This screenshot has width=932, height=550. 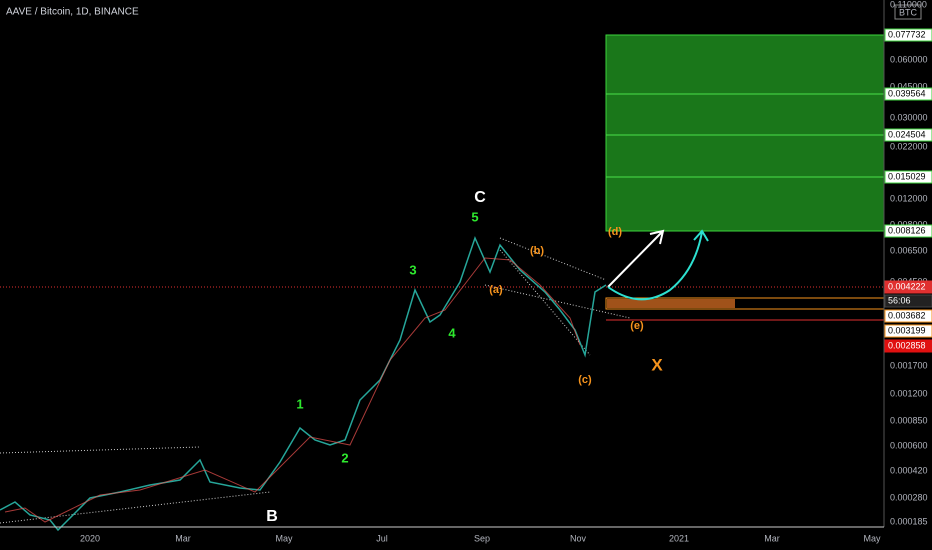 What do you see at coordinates (658, 265) in the screenshot?
I see `arrows` at bounding box center [658, 265].